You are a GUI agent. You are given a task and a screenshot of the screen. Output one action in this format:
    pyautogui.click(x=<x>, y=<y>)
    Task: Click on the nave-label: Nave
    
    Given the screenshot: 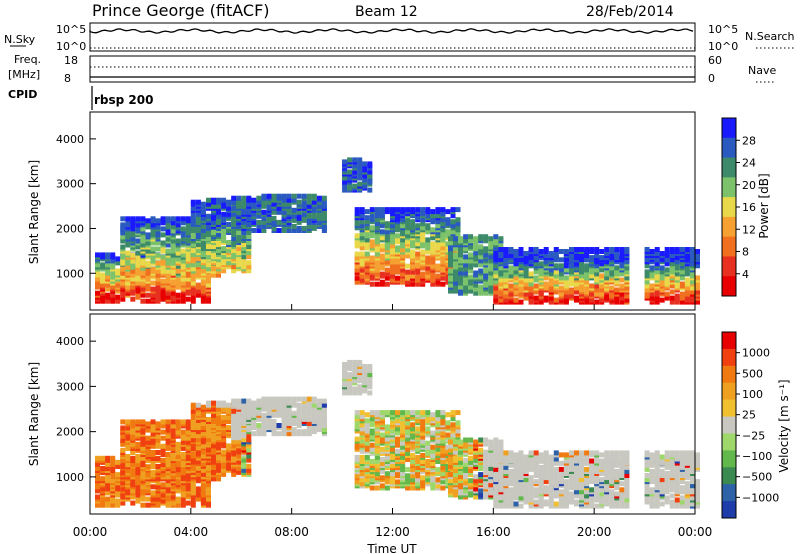 What is the action you would take?
    pyautogui.click(x=762, y=70)
    